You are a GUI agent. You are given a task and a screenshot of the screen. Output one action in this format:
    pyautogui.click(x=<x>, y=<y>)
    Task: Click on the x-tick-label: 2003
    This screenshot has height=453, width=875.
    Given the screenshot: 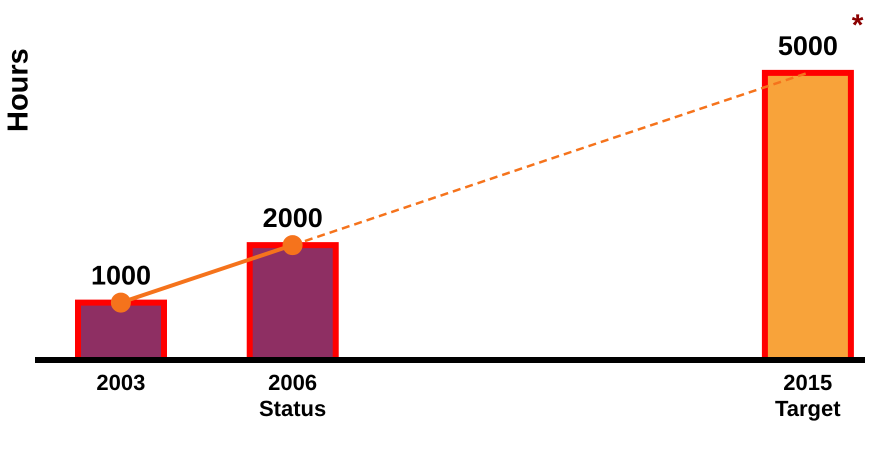 What is the action you would take?
    pyautogui.click(x=121, y=382)
    